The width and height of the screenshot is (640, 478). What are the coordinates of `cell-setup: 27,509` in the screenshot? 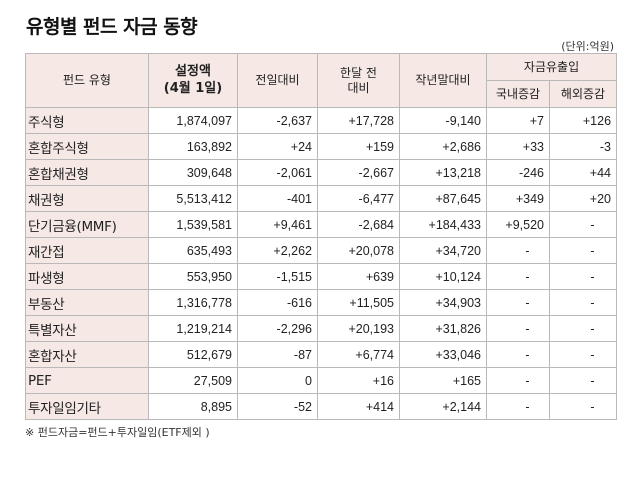 It's located at (193, 380).